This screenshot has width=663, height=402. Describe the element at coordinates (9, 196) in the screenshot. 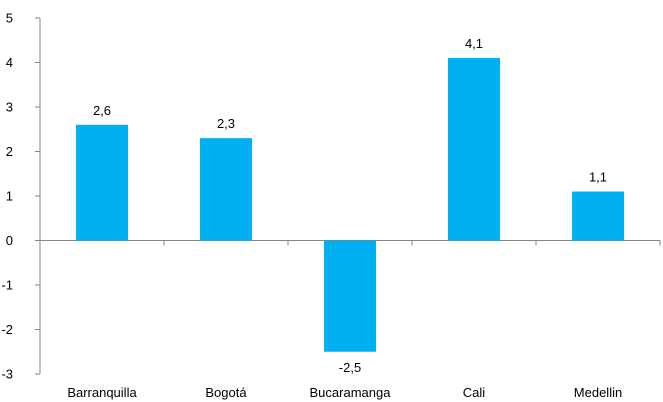

I see `y-tick-label: 1` at that location.